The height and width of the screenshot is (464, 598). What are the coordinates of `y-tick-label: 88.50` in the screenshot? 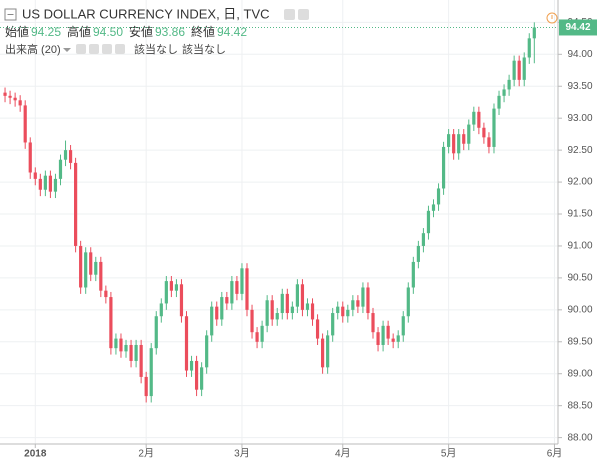 It's located at (579, 405).